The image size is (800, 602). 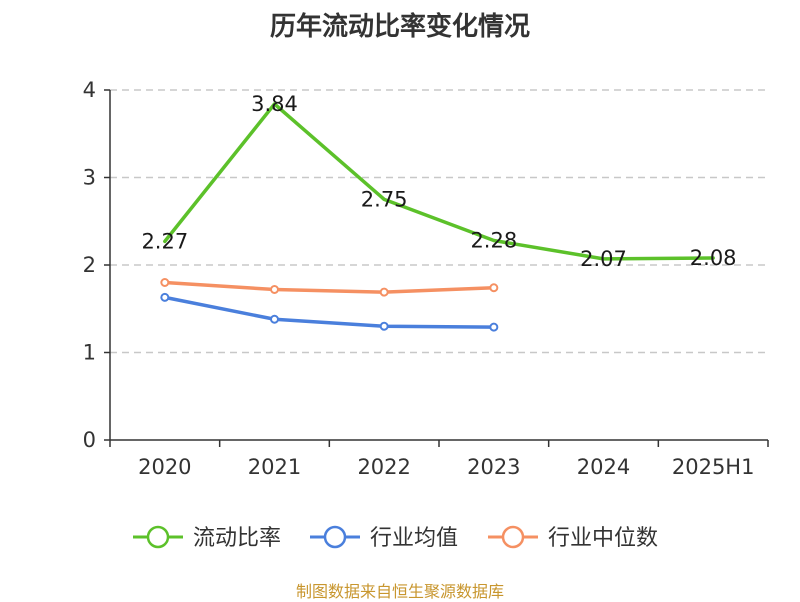 I want to click on y-tick-label: 2, so click(x=89, y=265).